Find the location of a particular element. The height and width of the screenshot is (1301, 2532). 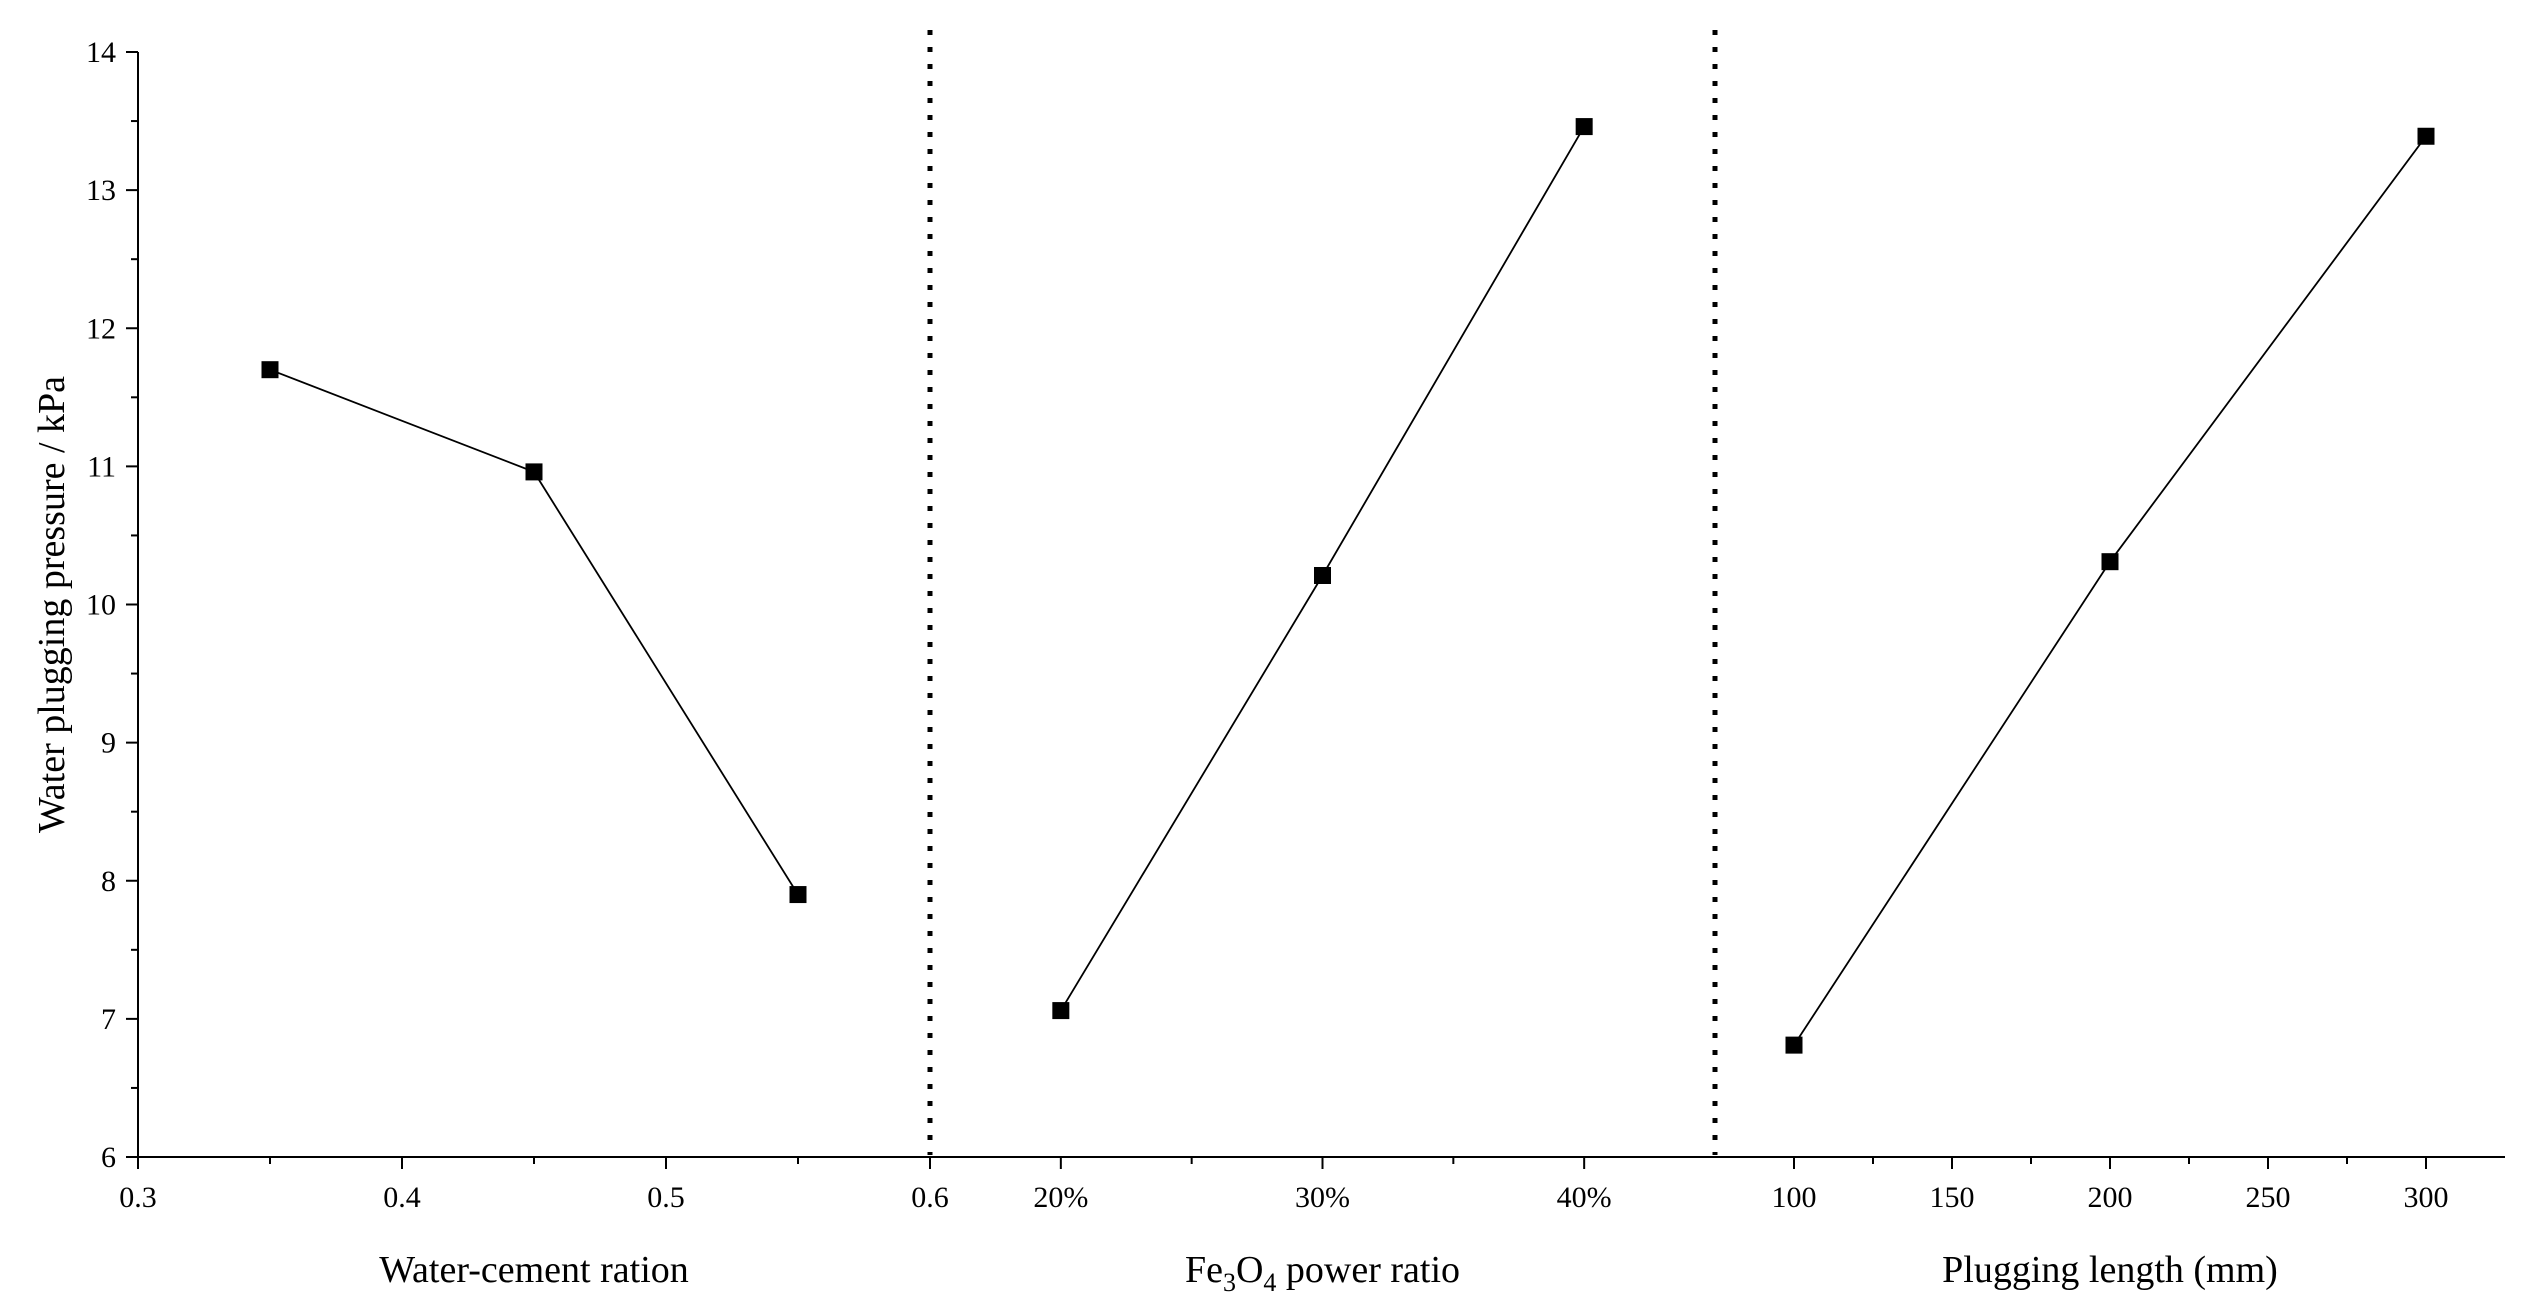

x-tick-label: 0.6 is located at coordinates (930, 1197).